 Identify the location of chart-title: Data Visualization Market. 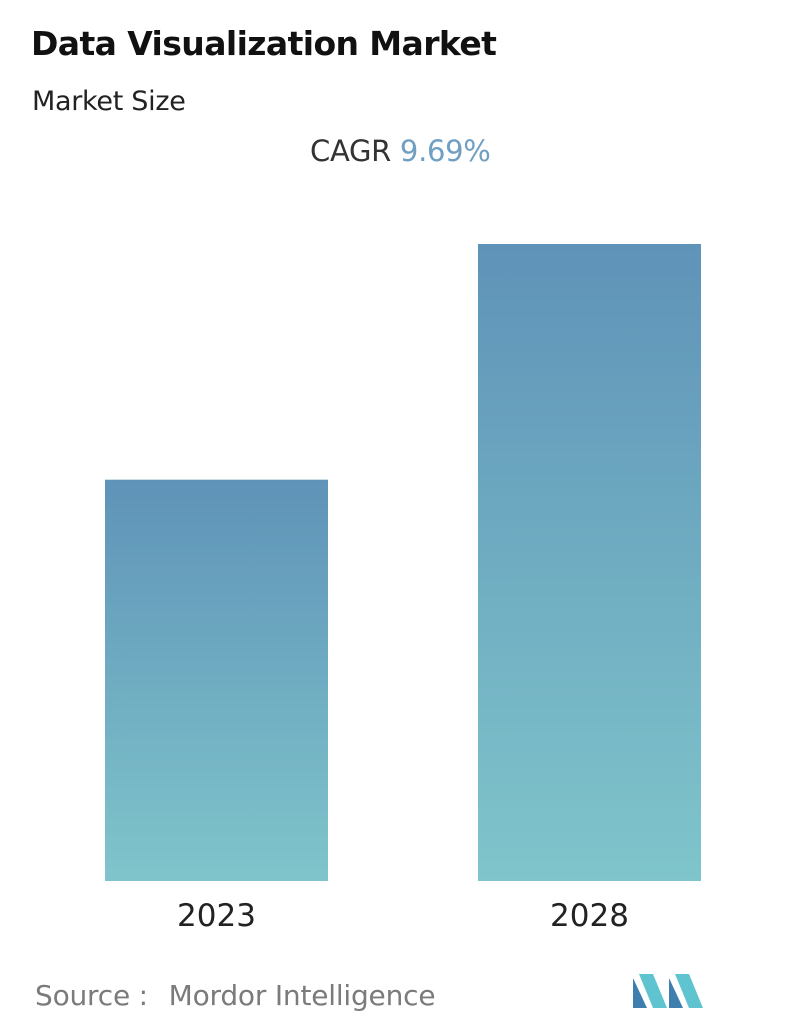
(264, 43).